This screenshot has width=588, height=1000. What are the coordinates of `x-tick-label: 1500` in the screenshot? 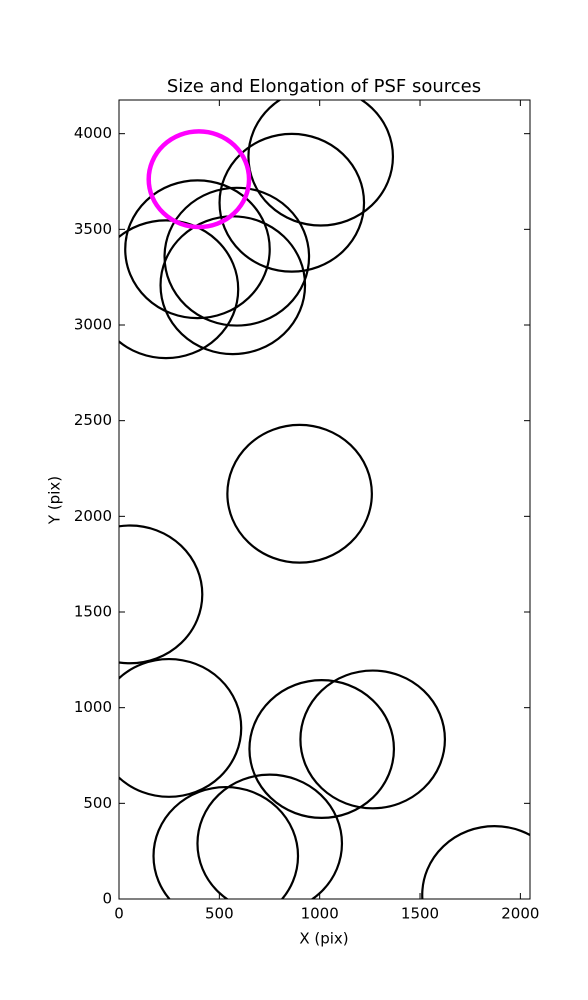 It's located at (420, 914).